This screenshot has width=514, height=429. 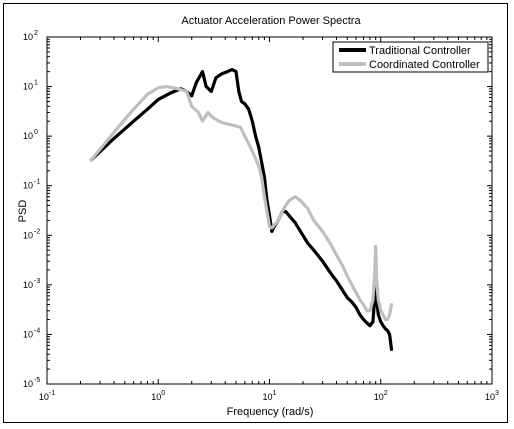 I want to click on x-axis-label: Frequency (rad/s), so click(x=270, y=412).